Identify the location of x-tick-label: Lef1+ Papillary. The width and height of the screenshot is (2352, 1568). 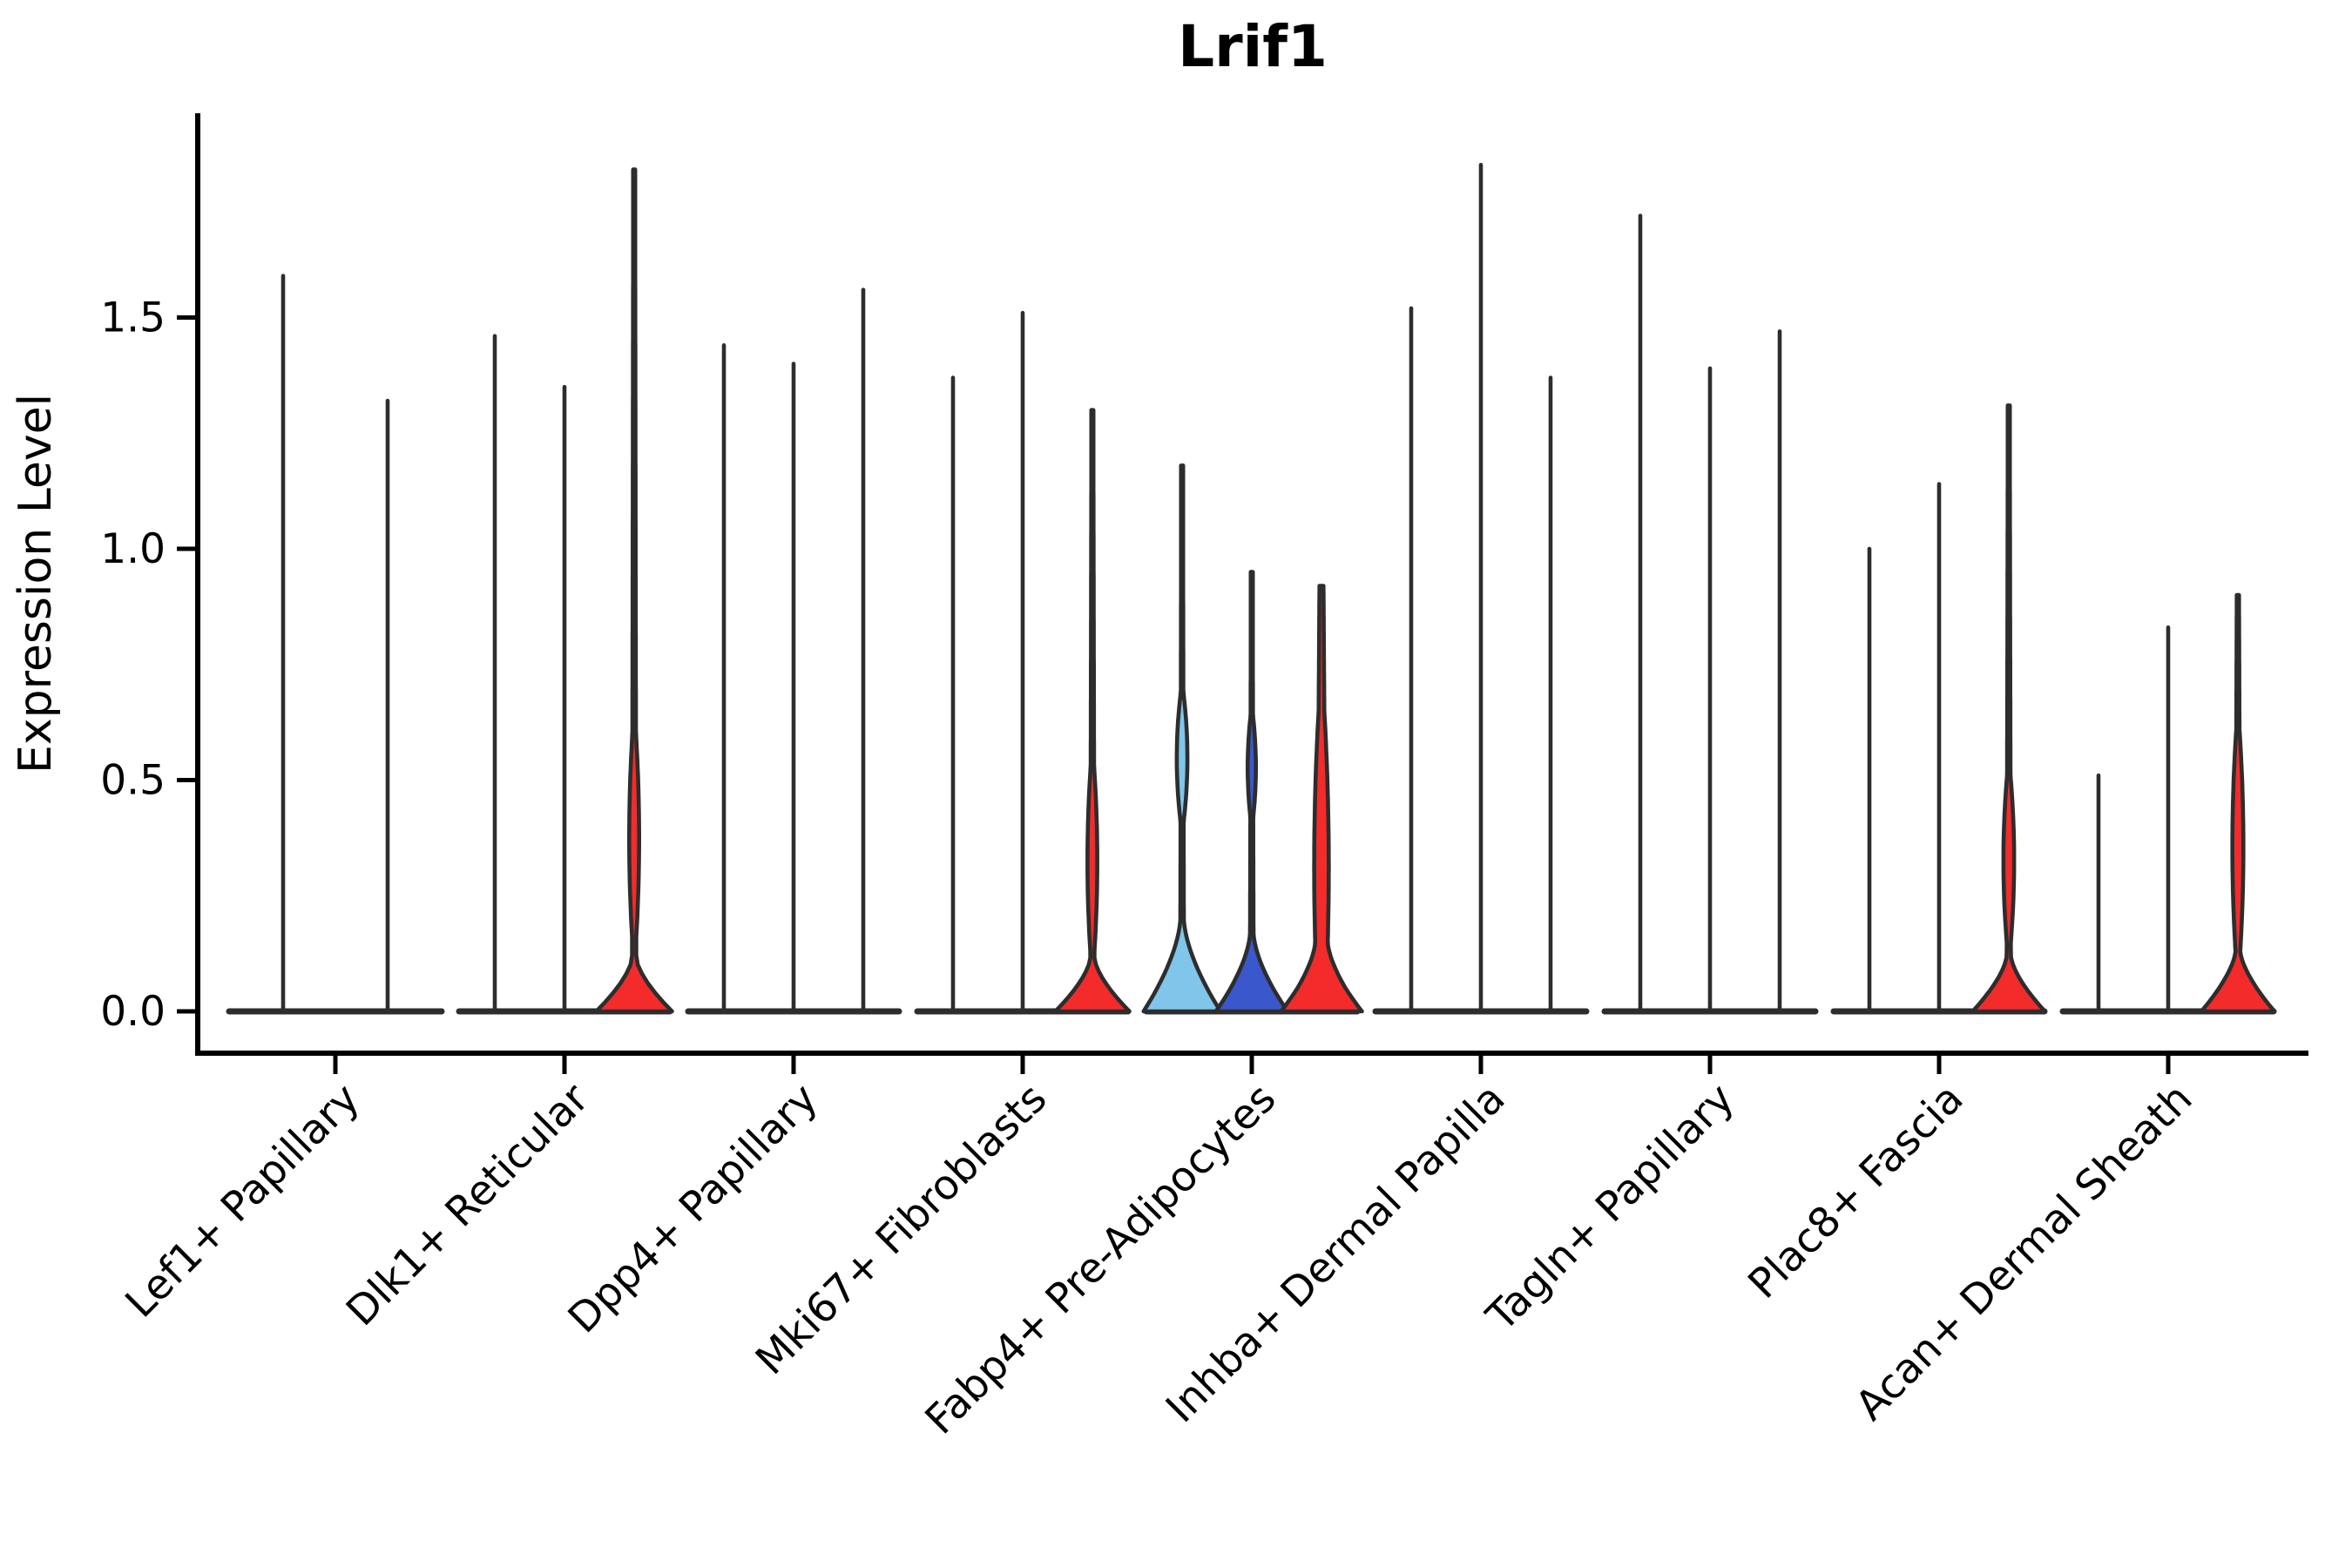
(243, 1201).